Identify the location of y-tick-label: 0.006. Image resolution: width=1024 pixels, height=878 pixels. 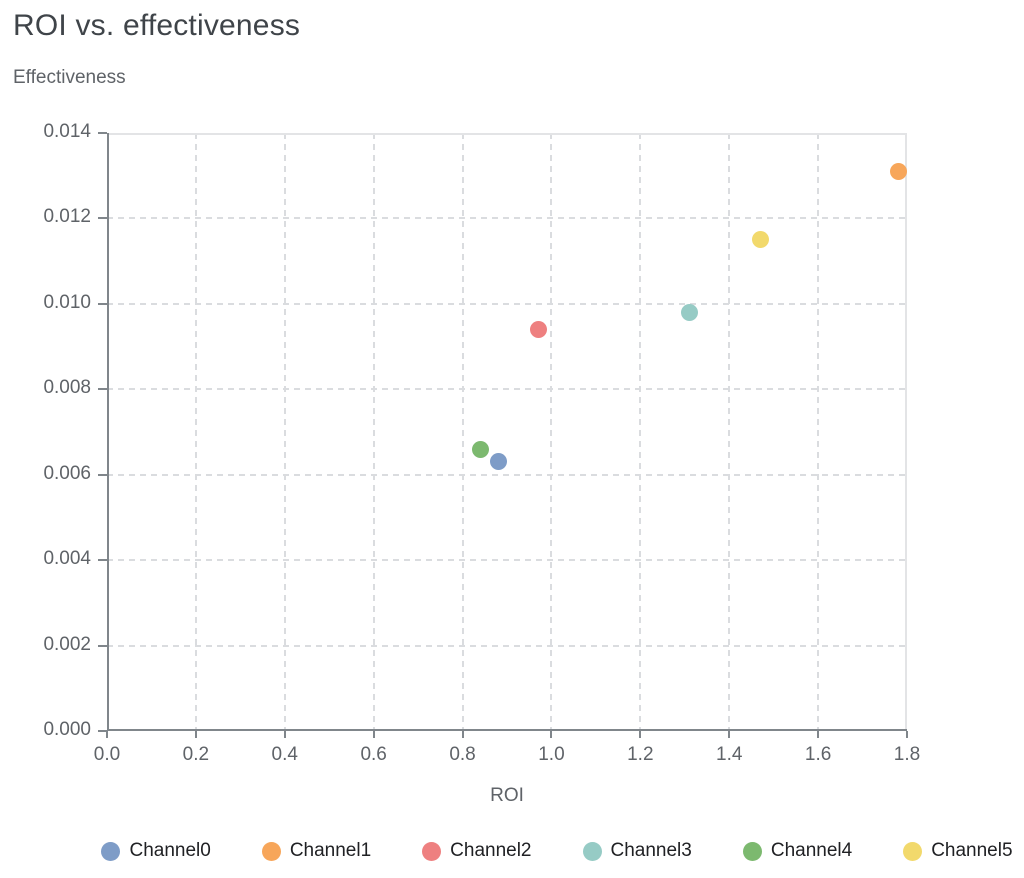
(67, 473).